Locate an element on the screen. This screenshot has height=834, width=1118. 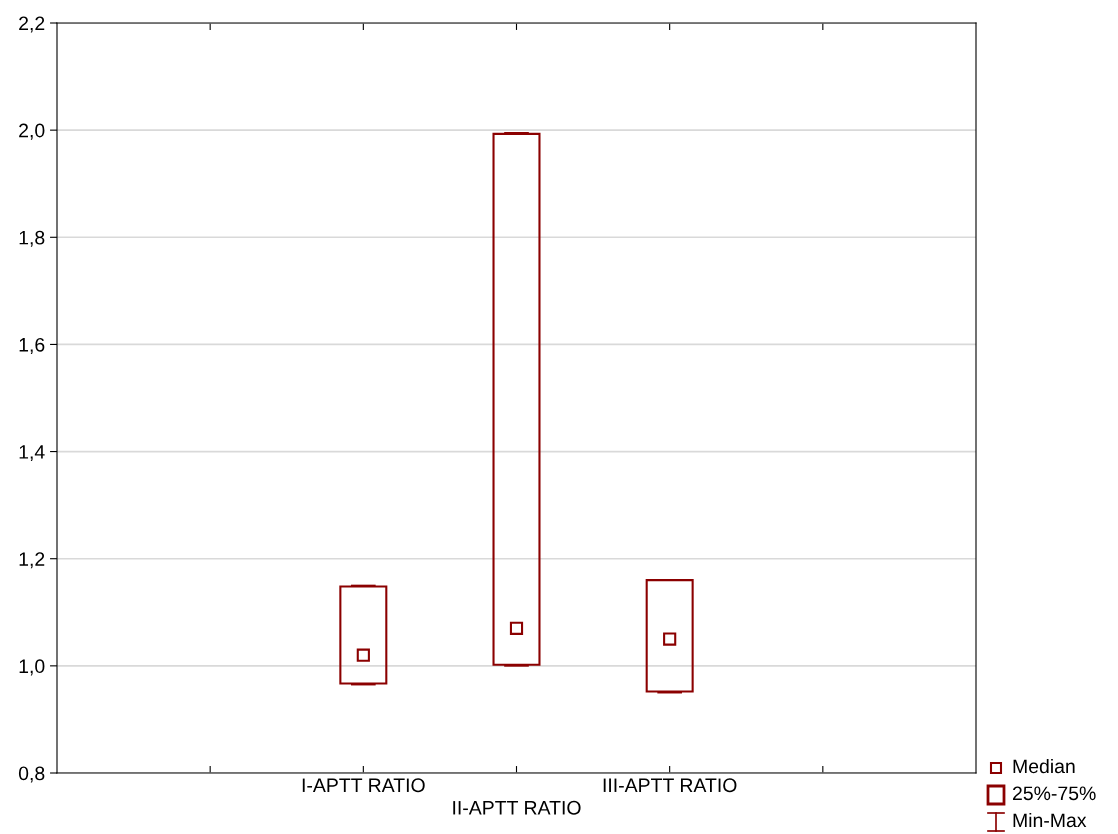
text: Min-Max is located at coordinates (1050, 820).